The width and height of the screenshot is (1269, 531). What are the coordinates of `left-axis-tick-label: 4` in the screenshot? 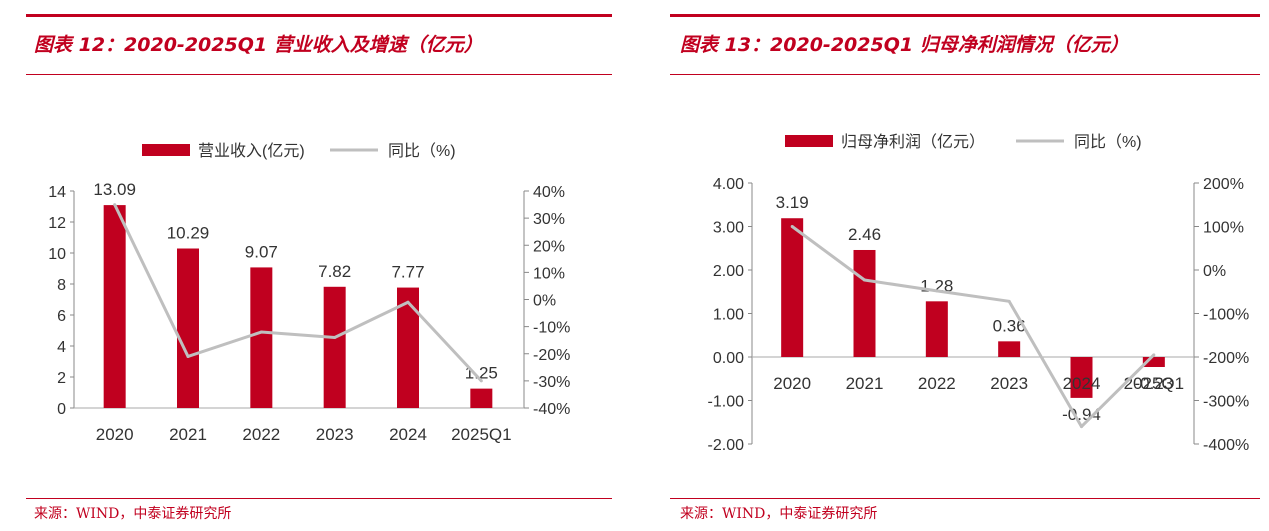 It's located at (61, 347).